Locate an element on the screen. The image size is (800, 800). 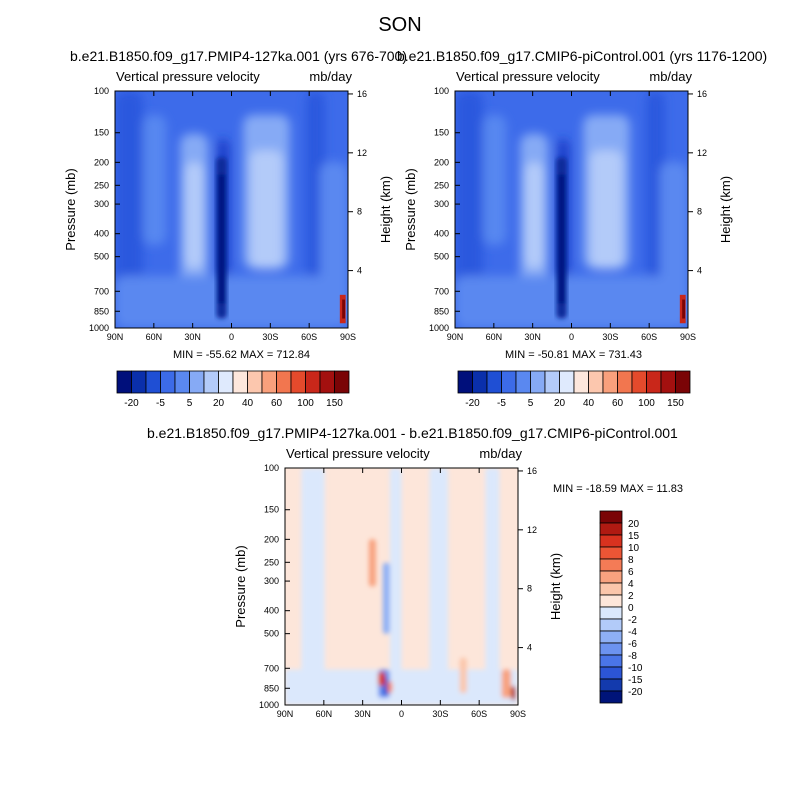
x-tick-label: 90N is located at coordinates (455, 337).